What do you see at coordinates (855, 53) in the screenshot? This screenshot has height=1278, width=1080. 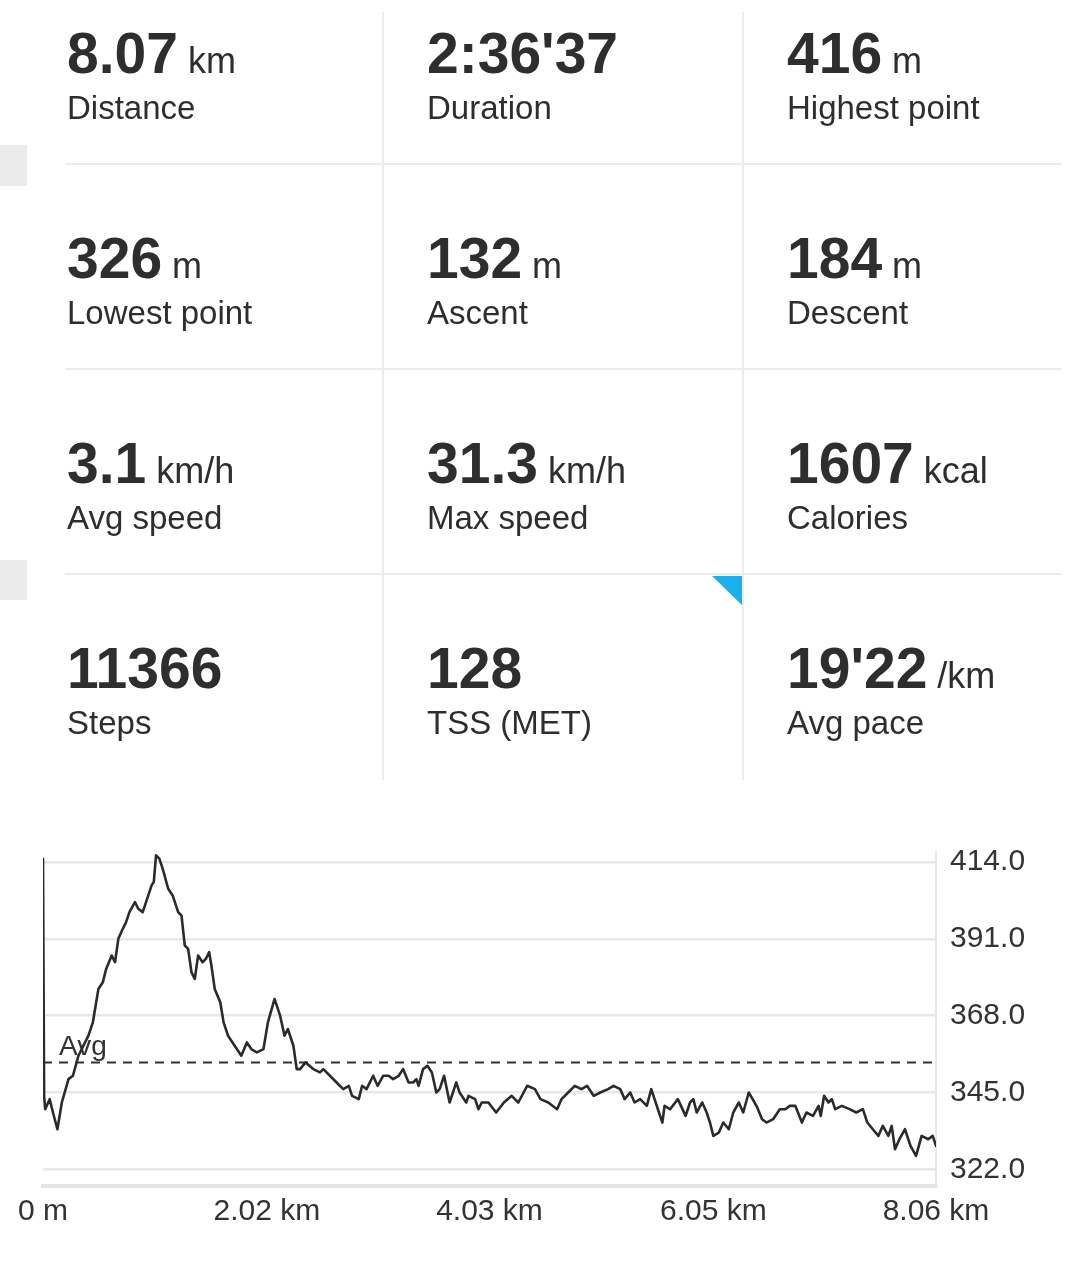 I see `text: 416 m` at bounding box center [855, 53].